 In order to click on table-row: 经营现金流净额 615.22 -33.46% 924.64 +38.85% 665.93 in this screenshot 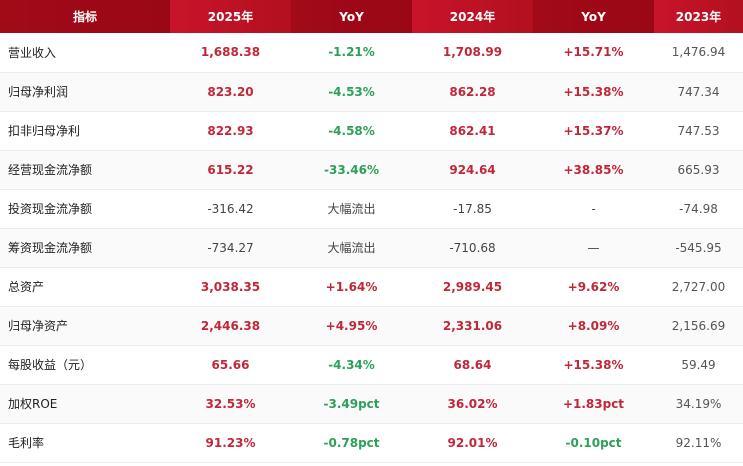, I will do `click(371, 169)`.